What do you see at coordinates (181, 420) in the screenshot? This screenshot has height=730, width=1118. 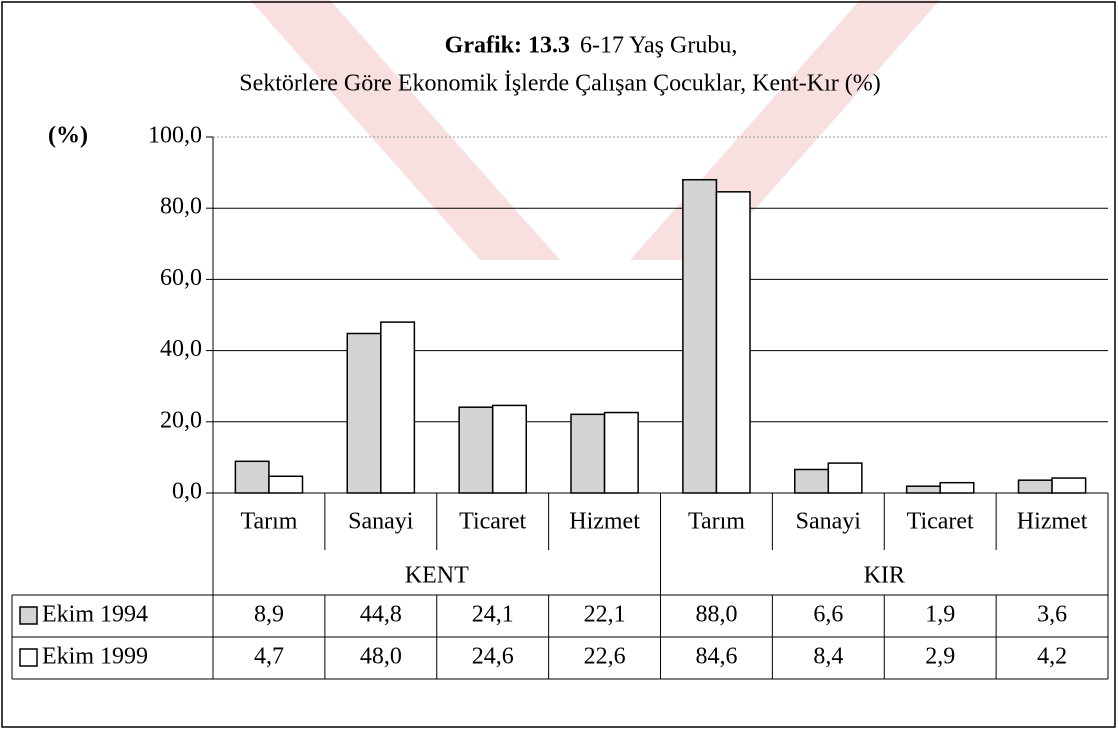 I see `y-tick-label: 20,0` at bounding box center [181, 420].